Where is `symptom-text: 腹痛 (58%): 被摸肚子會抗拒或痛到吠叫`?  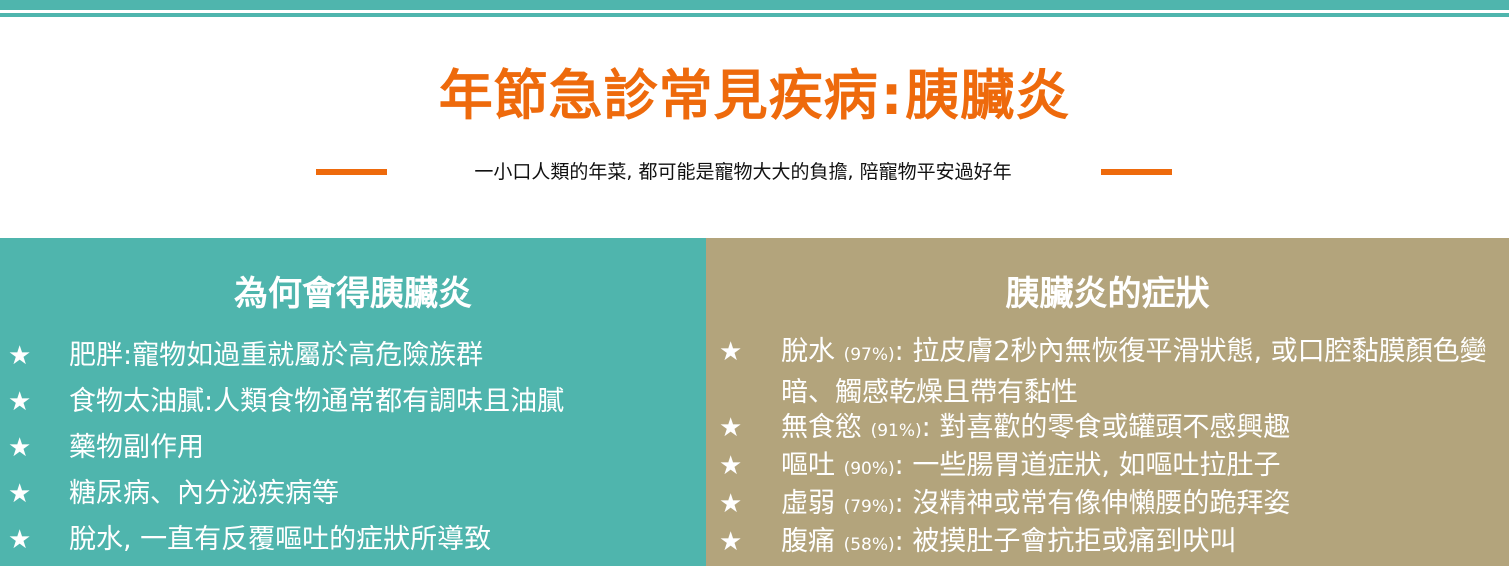
symptom-text: 腹痛 (58%): 被摸肚子會抗拒或痛到吠叫 is located at coordinates (1138, 543).